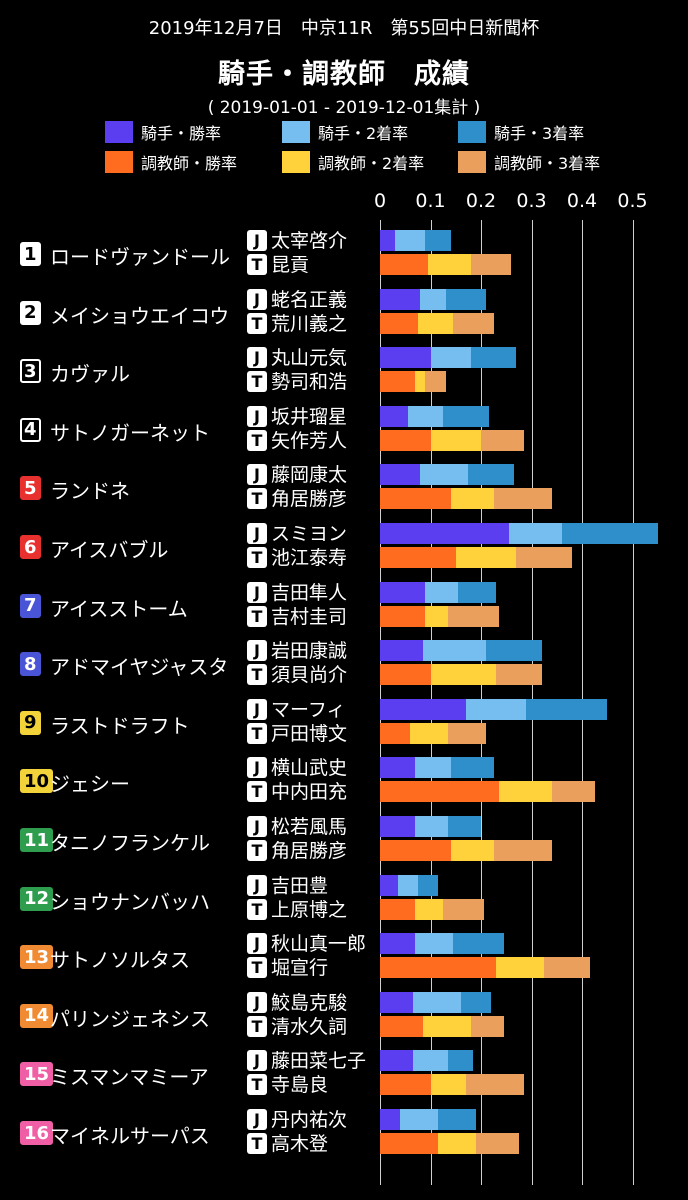 The width and height of the screenshot is (688, 1200). I want to click on race-info: 2019年12月7日 中京11R 第55回中日新聞杯, so click(344, 28).